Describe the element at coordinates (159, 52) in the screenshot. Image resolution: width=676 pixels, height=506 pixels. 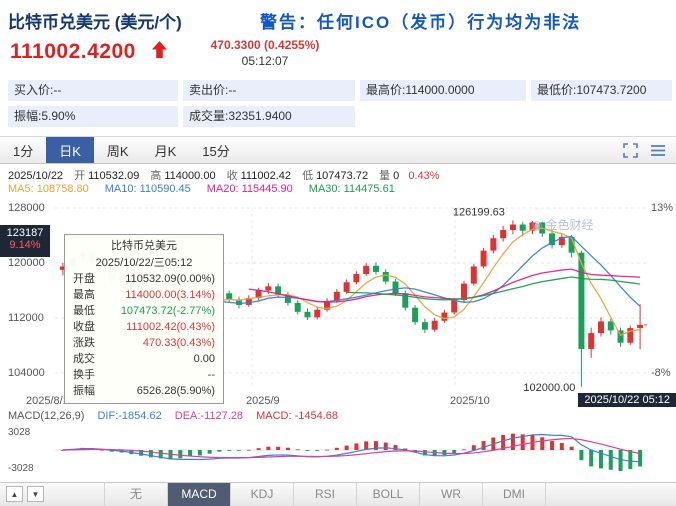
I see `price-up-arrow-icon` at that location.